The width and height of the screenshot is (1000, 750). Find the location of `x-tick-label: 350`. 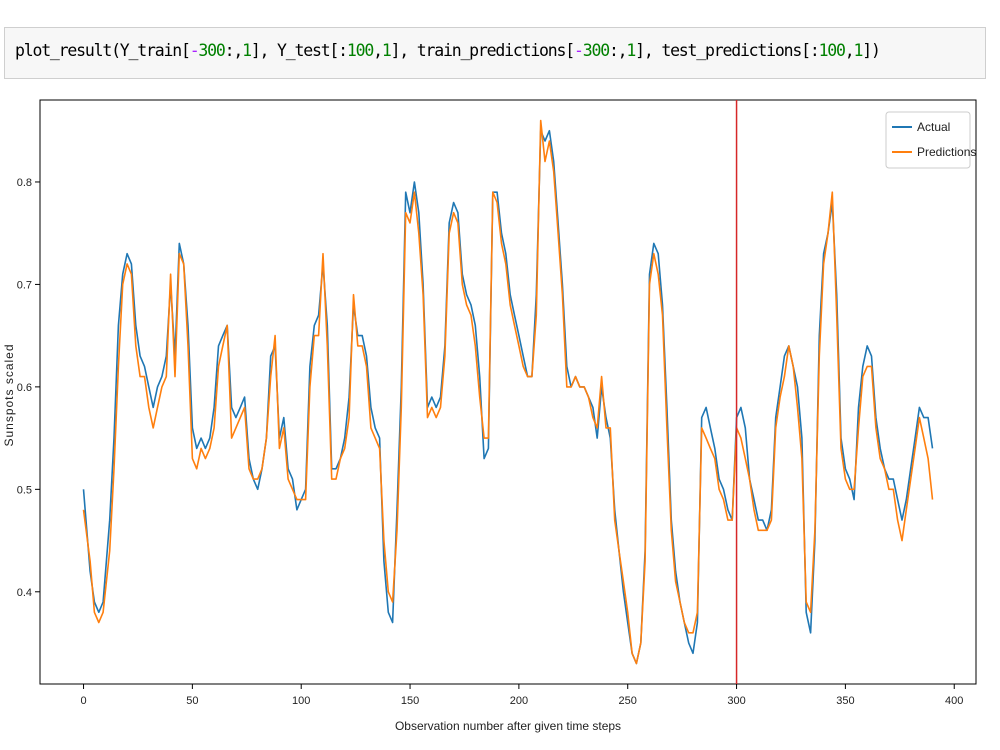

x-tick-label: 350 is located at coordinates (845, 701).